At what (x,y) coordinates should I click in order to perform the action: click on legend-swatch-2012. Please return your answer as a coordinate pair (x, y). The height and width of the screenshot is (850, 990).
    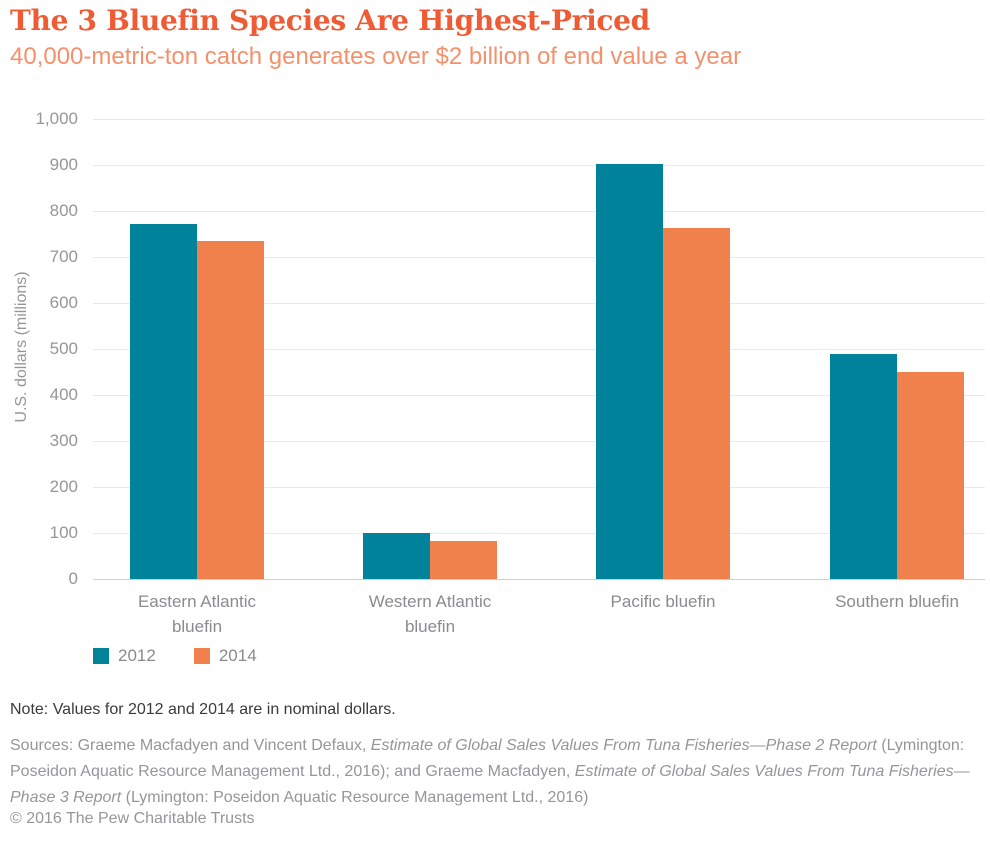
    Looking at the image, I should click on (101, 656).